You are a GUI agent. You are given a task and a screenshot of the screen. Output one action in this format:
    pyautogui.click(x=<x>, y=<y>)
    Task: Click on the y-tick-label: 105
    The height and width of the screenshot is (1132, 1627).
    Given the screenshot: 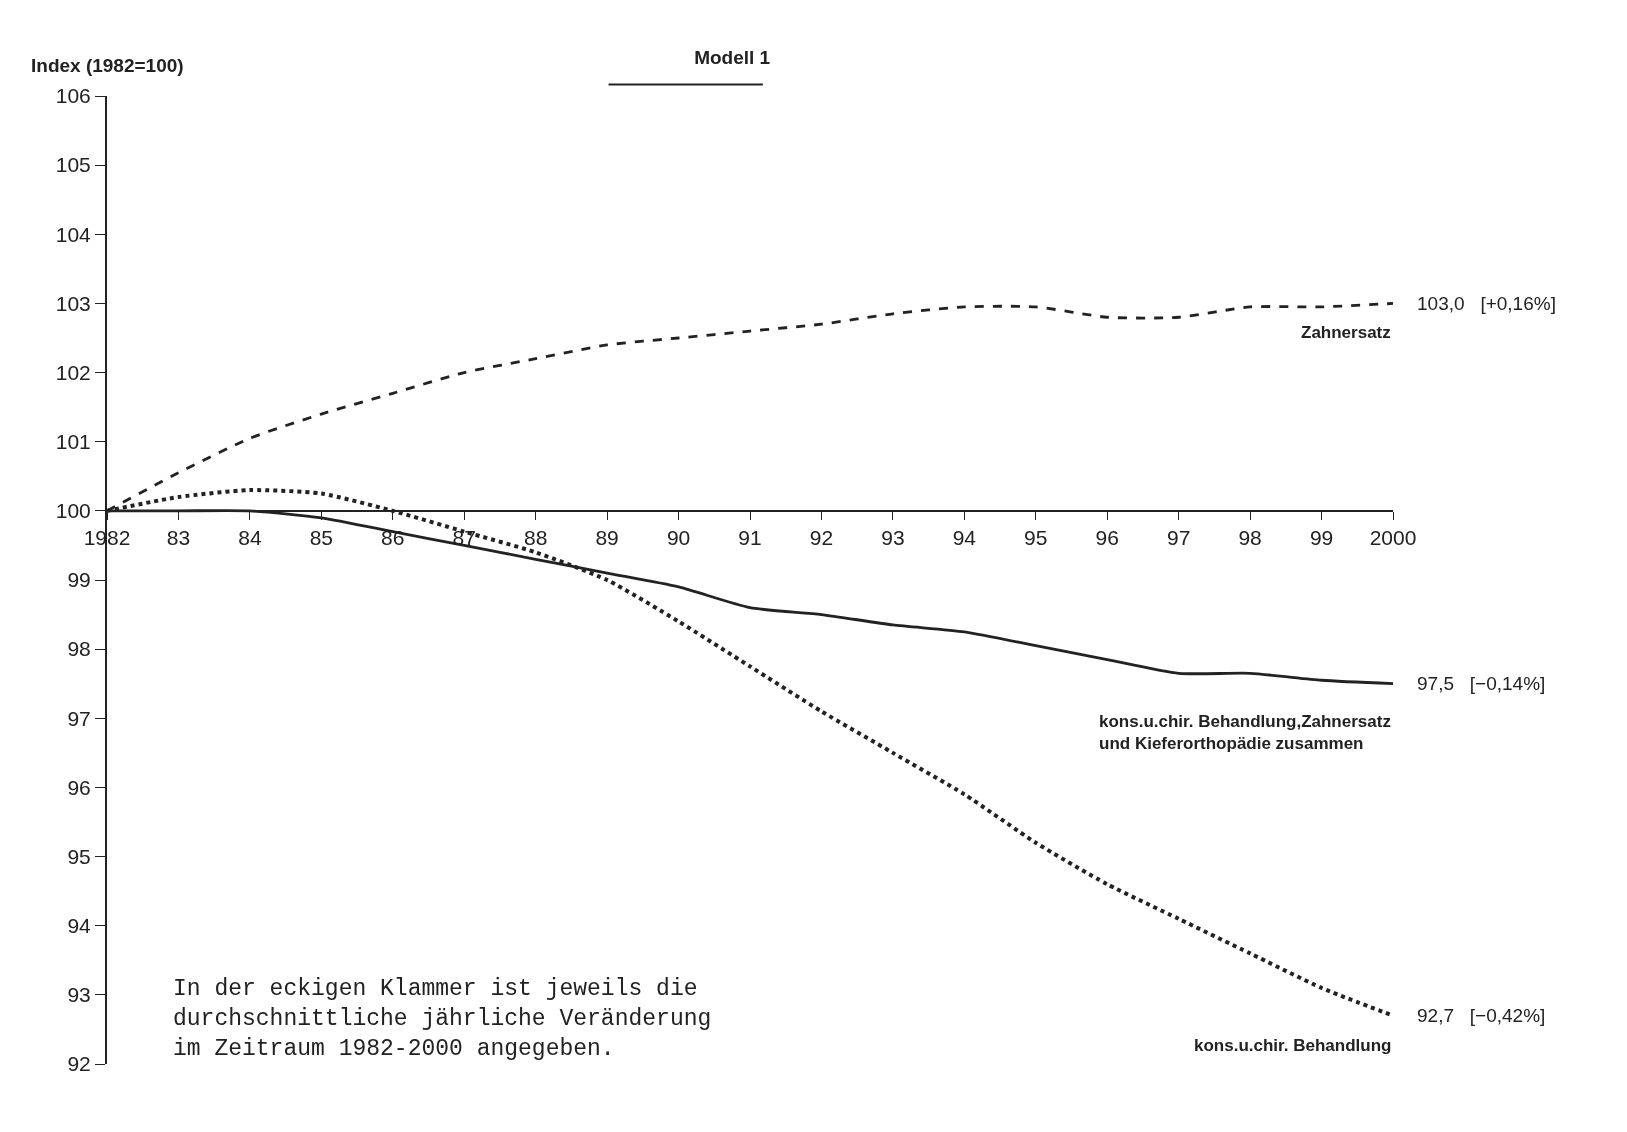 What is the action you would take?
    pyautogui.click(x=73, y=165)
    